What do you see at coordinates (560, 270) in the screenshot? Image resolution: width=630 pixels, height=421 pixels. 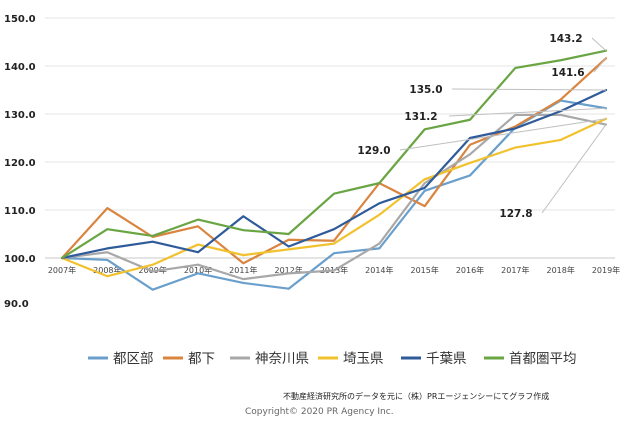 I see `x-tick-label: 2018年` at bounding box center [560, 270].